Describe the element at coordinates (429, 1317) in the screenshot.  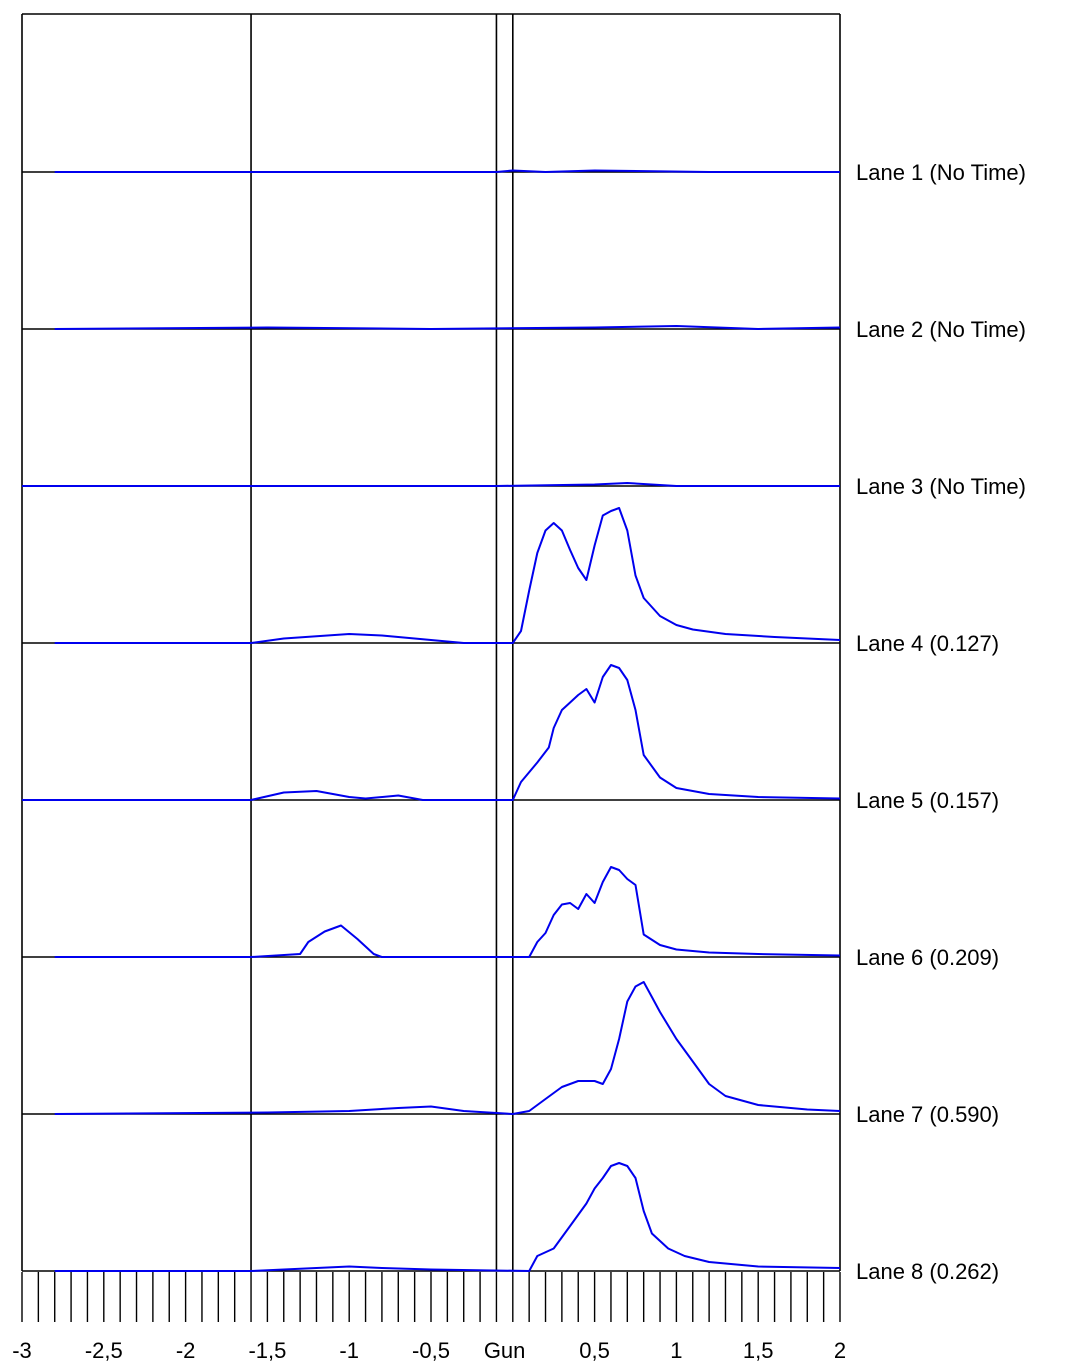
I see `x-axis: -3 -2,5 -2 -1,5 -1 -0,5 Gun 0,5 1 1,5 2` at that location.